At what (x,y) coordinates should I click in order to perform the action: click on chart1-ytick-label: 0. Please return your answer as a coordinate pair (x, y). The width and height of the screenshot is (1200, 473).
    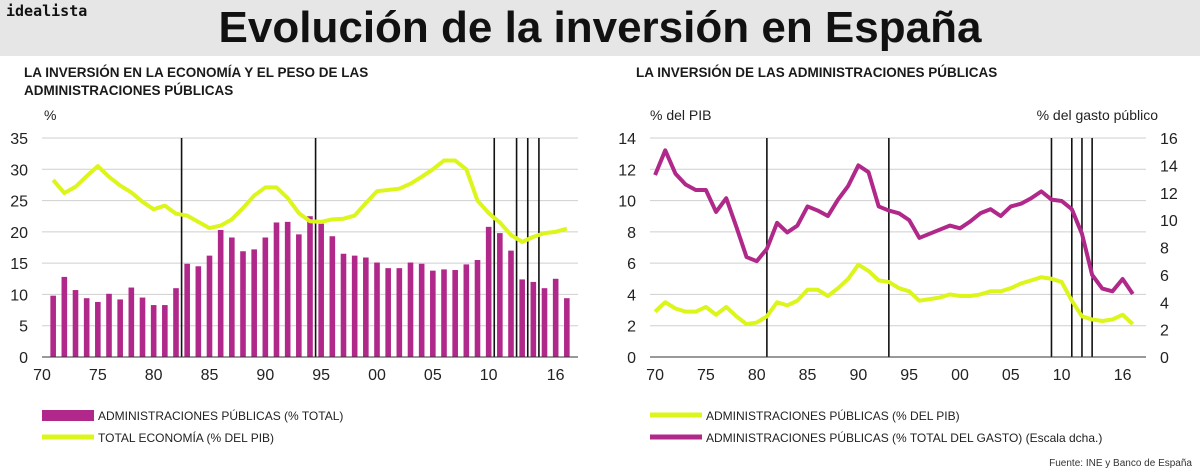
    Looking at the image, I should click on (23, 358).